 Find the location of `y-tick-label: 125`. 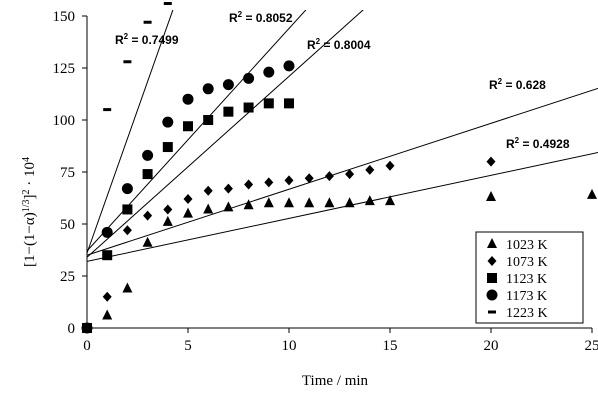

y-tick-label: 125 is located at coordinates (64, 69).